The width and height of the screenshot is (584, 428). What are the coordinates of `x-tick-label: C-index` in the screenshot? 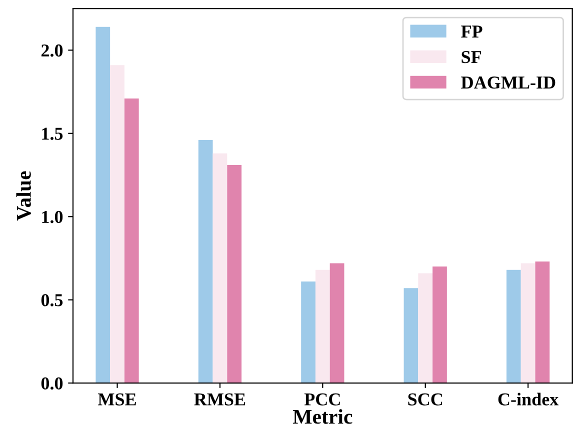 It's located at (528, 399).